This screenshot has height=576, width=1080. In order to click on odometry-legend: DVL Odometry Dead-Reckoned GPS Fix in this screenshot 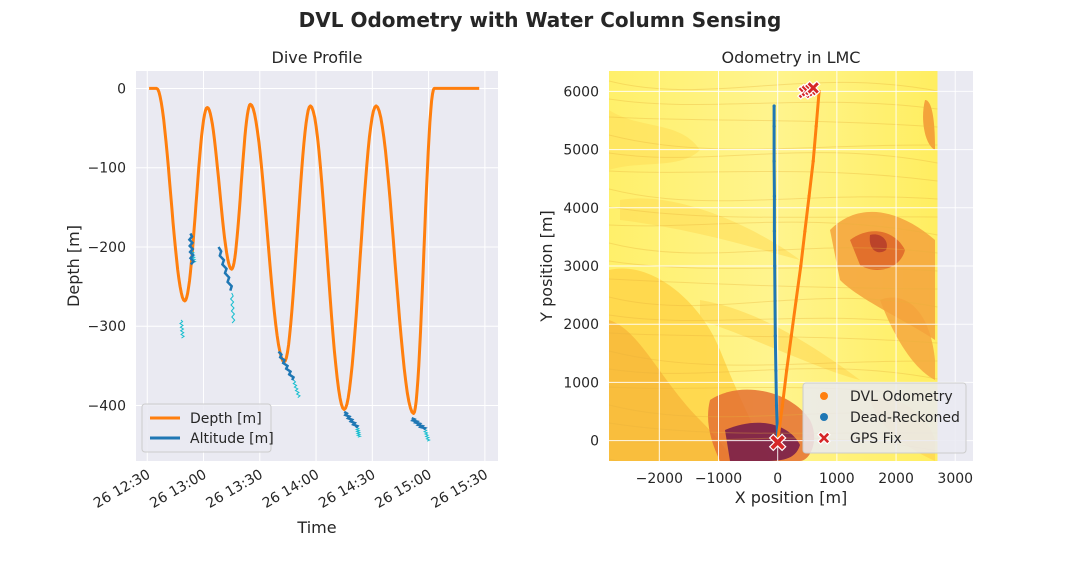, I will do `click(884, 418)`.